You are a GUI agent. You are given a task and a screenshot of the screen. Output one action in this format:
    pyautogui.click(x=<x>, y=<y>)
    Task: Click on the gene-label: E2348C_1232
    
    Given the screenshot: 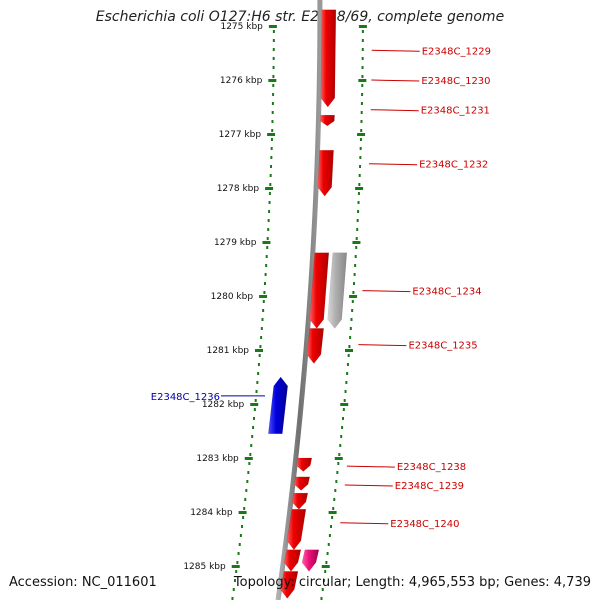 What is the action you would take?
    pyautogui.click(x=453, y=165)
    